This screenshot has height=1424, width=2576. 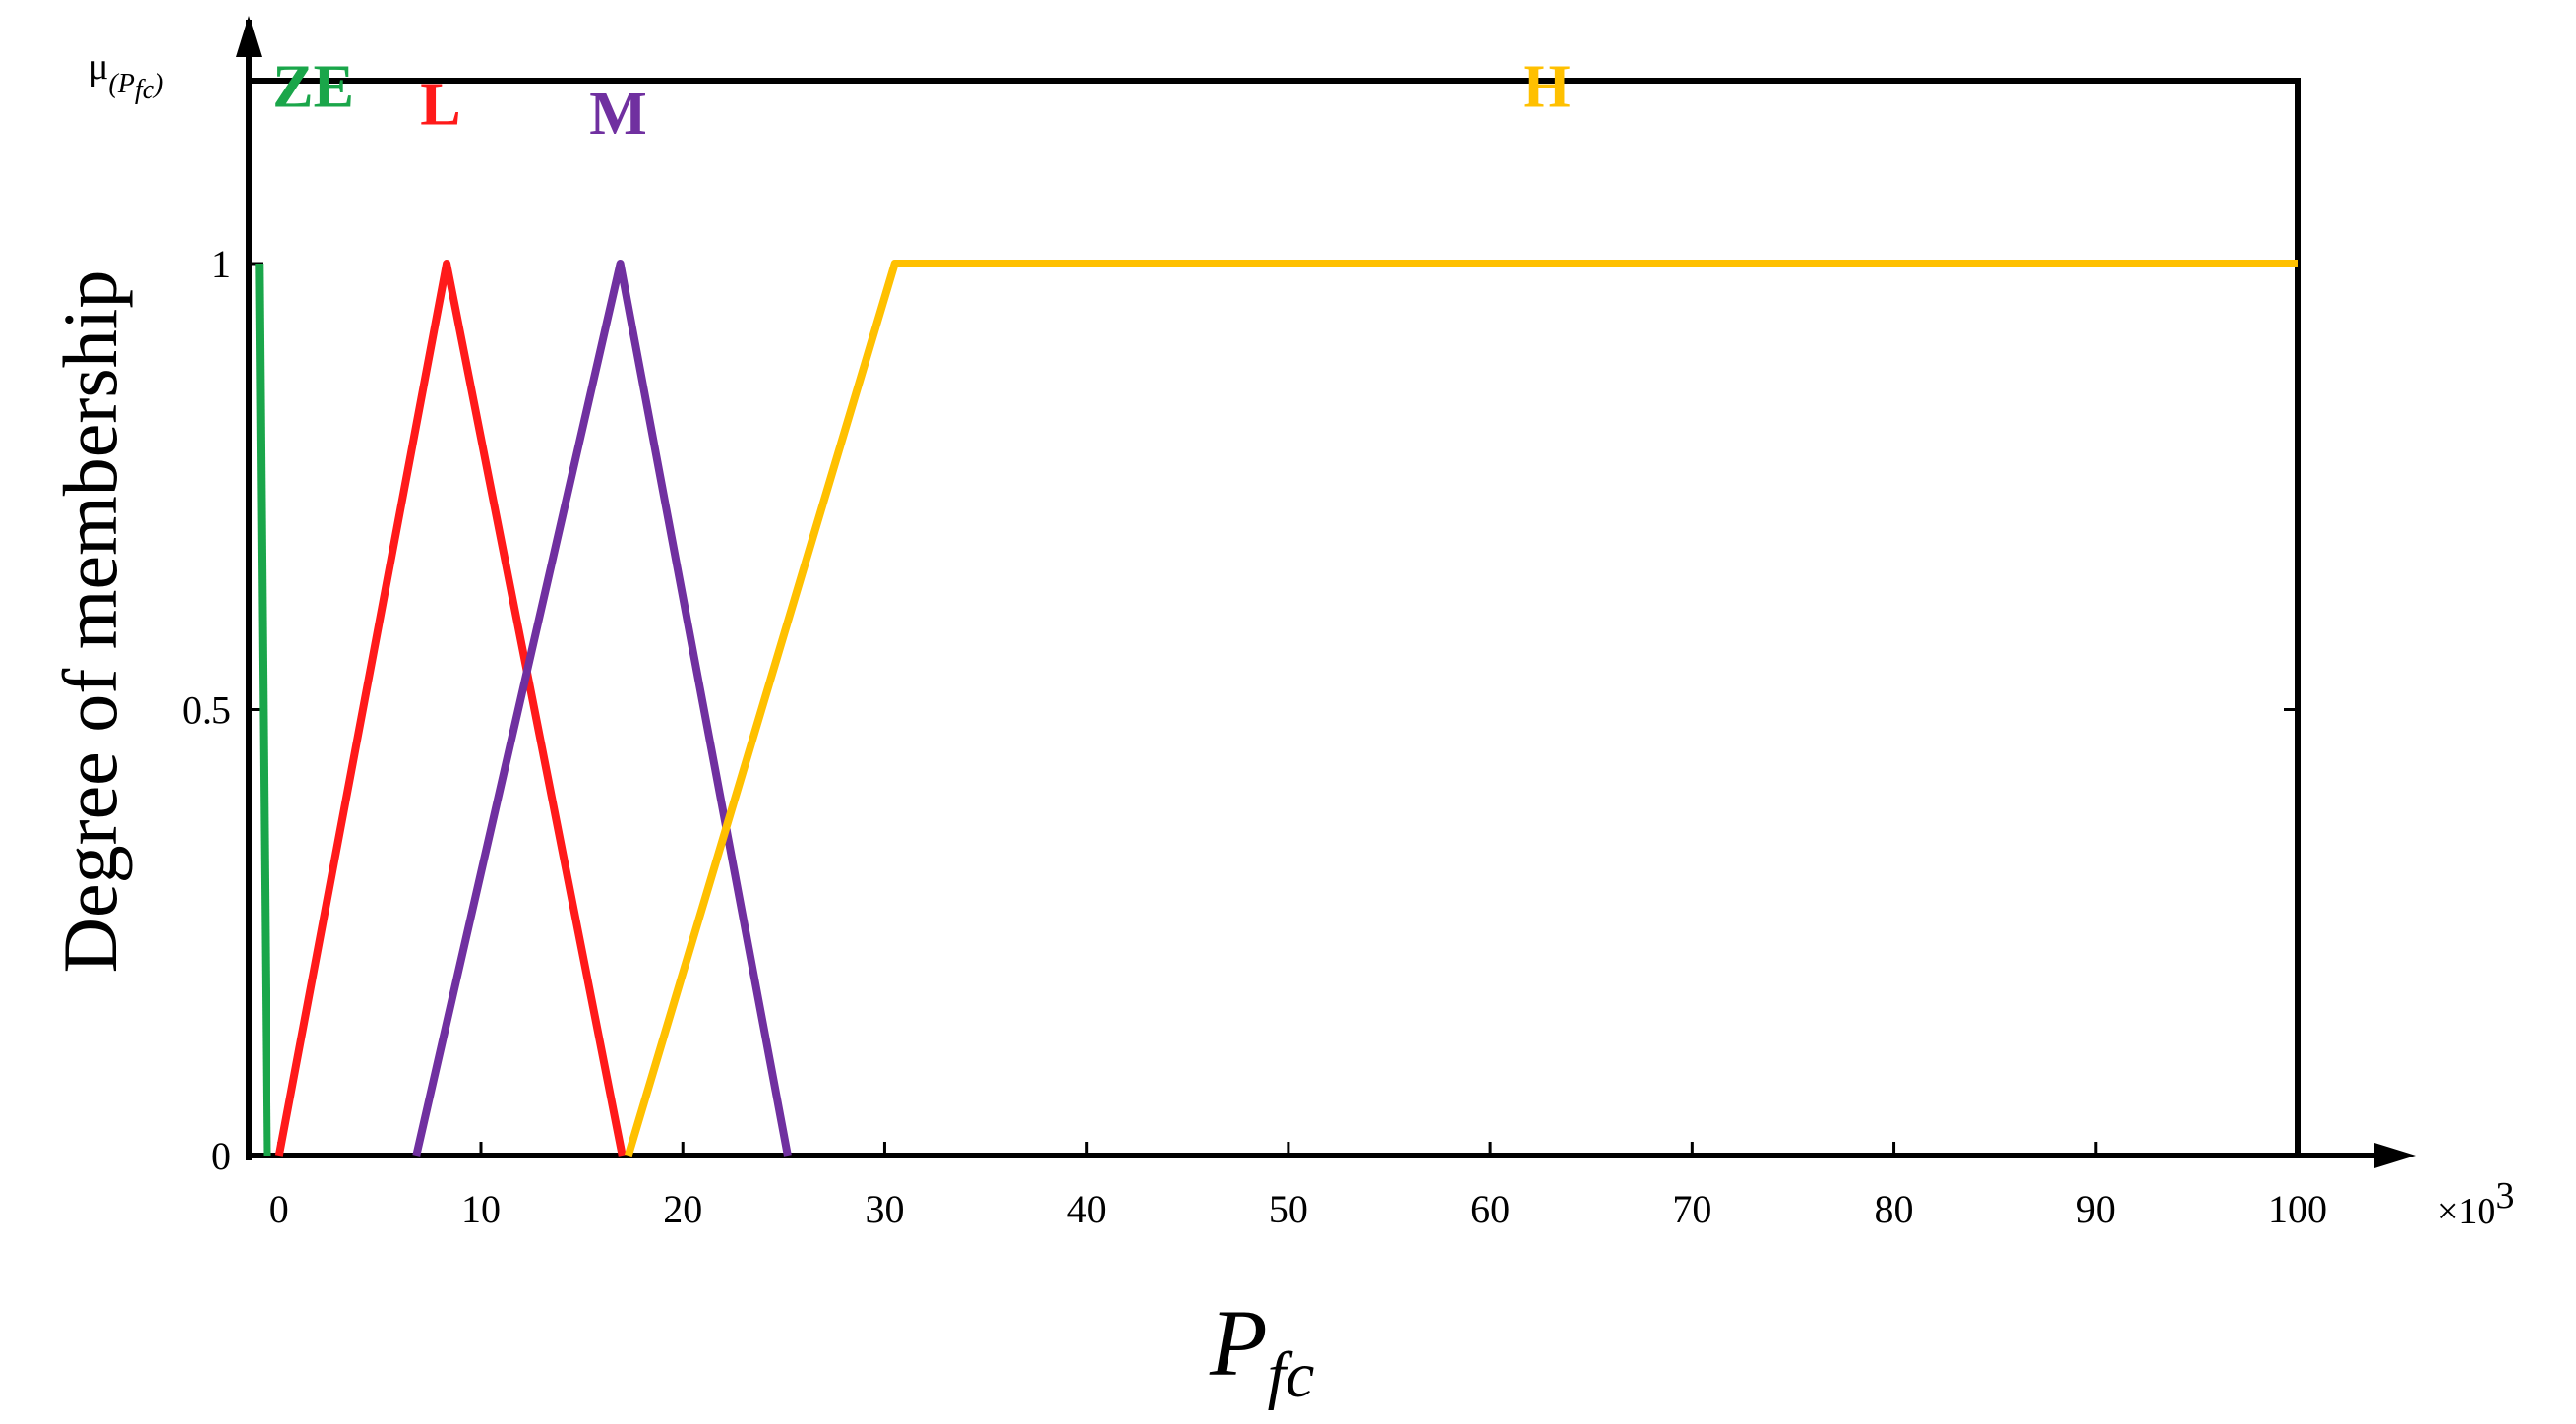 What do you see at coordinates (1289, 1209) in the screenshot?
I see `x-tick-label: 50` at bounding box center [1289, 1209].